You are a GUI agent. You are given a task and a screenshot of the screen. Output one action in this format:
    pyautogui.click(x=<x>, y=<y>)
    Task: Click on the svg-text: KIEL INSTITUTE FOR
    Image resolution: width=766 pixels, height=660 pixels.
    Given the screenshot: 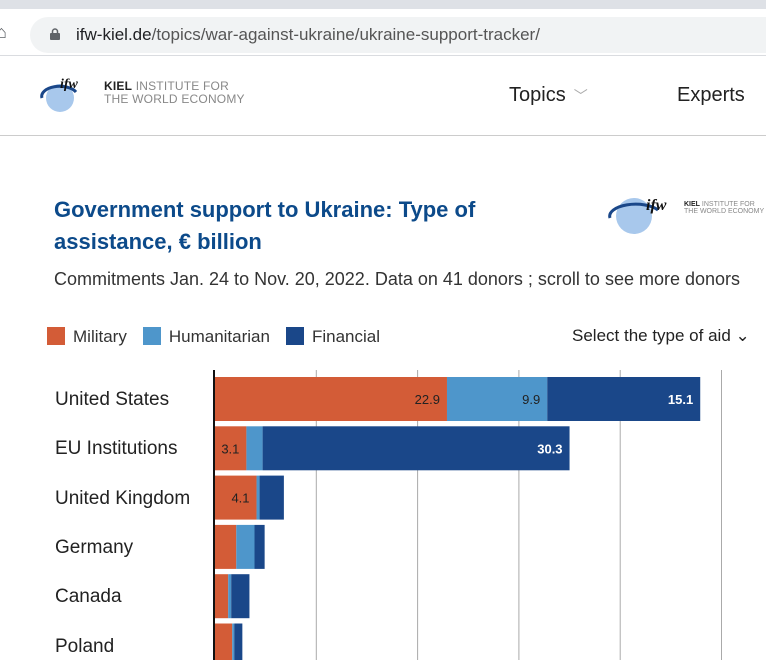 What is the action you would take?
    pyautogui.click(x=719, y=204)
    